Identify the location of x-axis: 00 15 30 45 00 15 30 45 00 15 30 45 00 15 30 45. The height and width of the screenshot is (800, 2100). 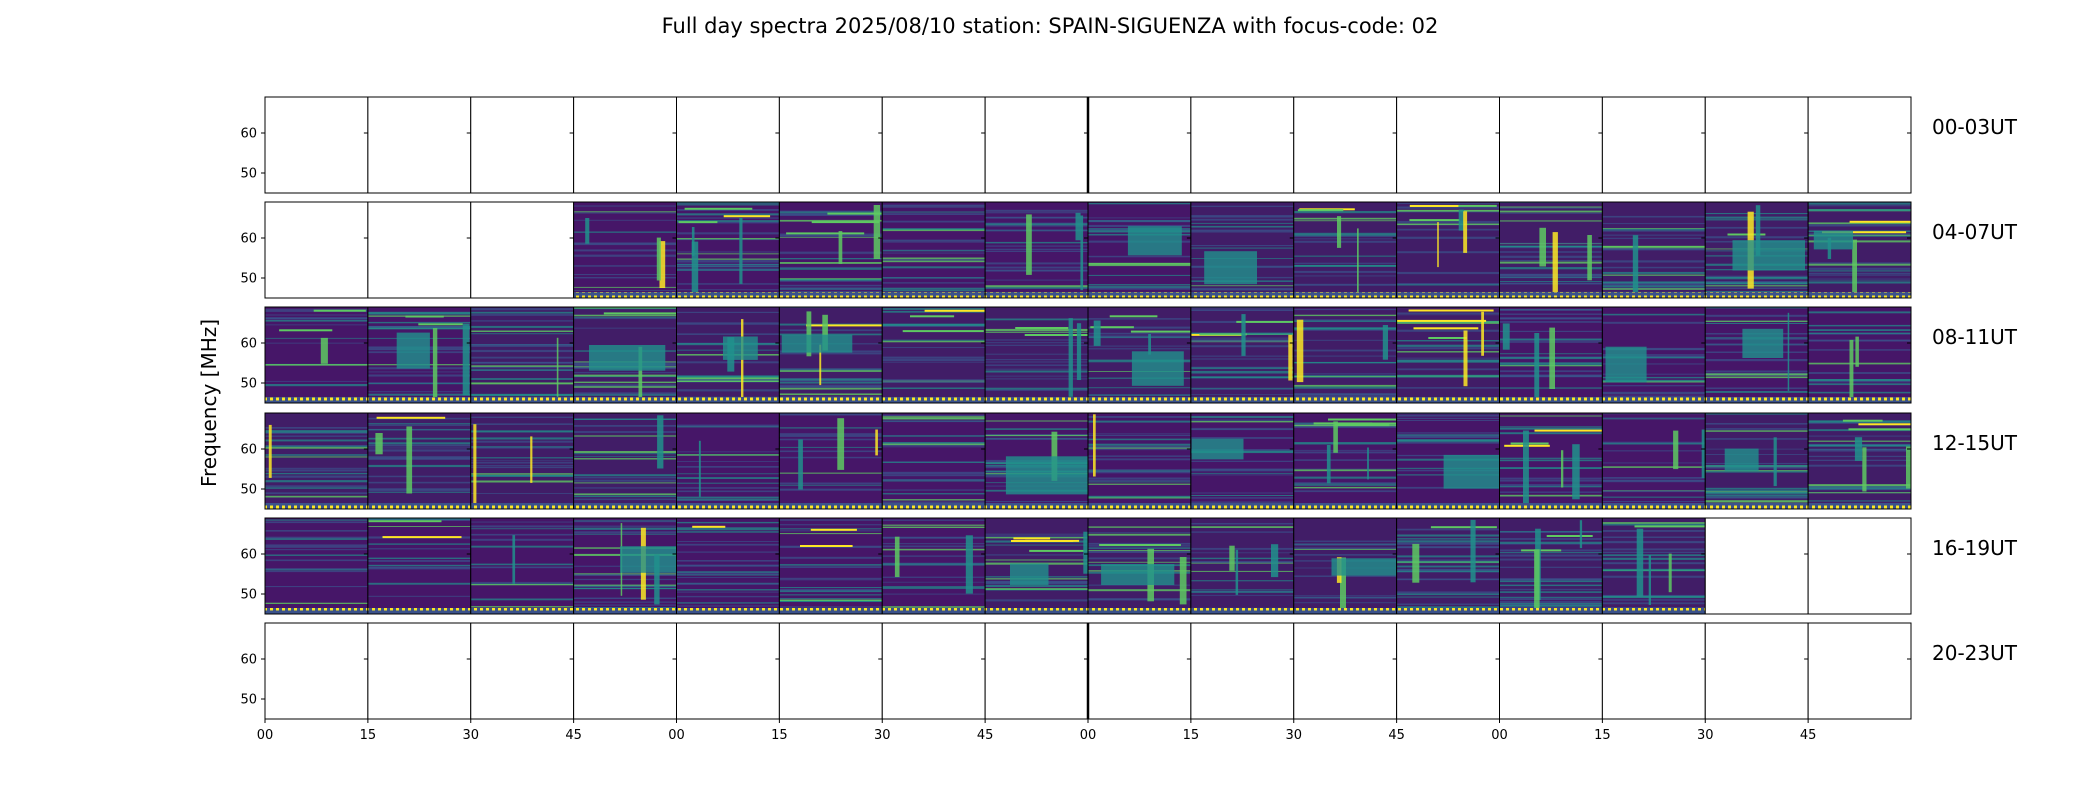
(1036, 731).